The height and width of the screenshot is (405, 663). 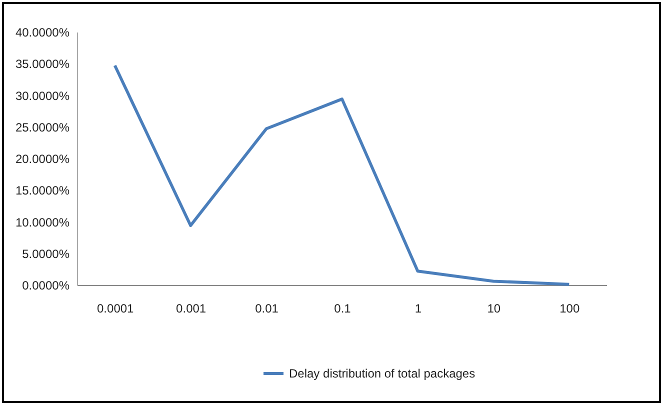 What do you see at coordinates (382, 373) in the screenshot?
I see `legend-label: Delay distribution of total packages` at bounding box center [382, 373].